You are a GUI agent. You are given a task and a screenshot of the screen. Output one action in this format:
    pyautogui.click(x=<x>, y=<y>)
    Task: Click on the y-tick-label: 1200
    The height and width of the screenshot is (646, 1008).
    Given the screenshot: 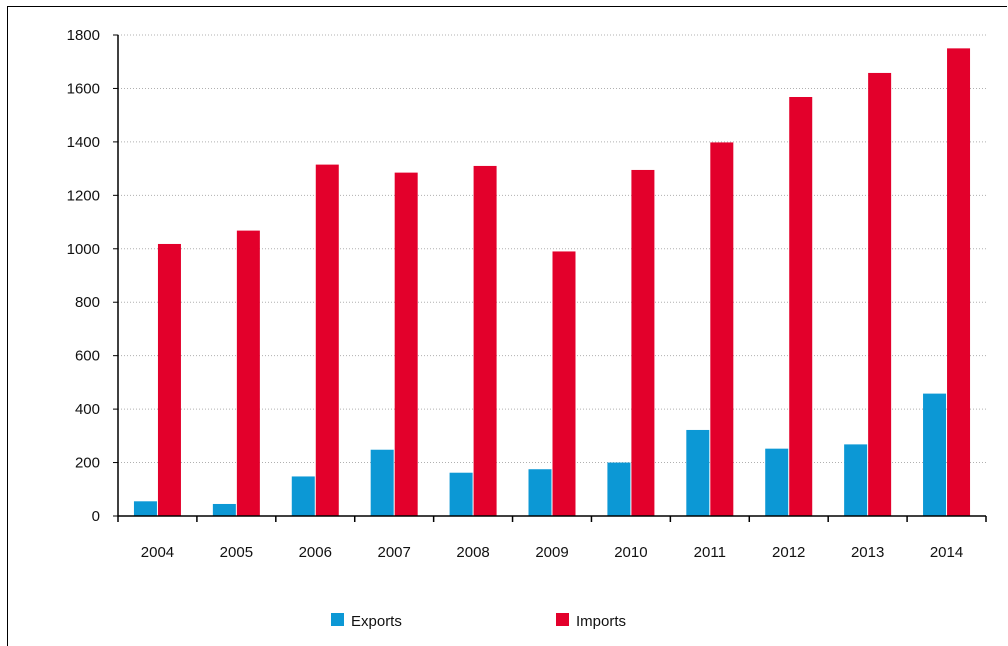 What is the action you would take?
    pyautogui.click(x=83, y=195)
    